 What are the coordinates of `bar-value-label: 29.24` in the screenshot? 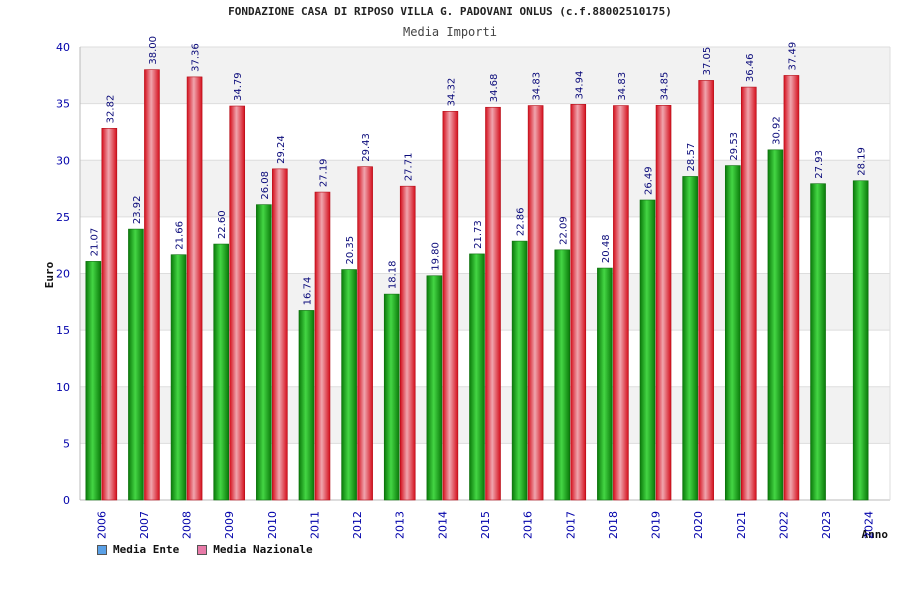 It's located at (281, 149).